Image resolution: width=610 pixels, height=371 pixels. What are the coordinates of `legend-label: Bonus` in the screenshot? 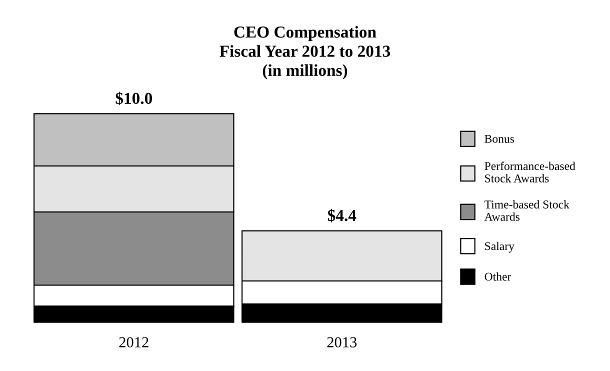 It's located at (499, 138).